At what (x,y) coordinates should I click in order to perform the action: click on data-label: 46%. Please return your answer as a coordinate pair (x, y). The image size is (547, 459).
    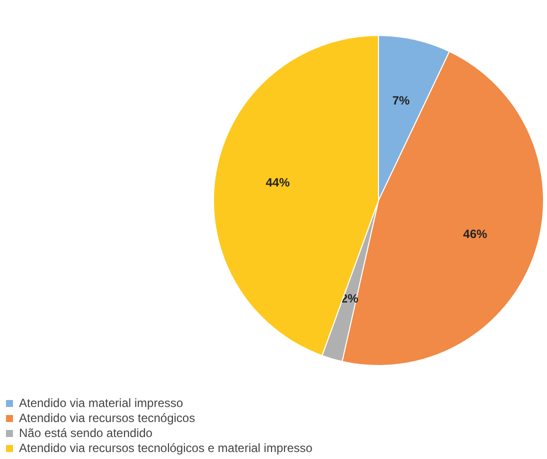
    Looking at the image, I should click on (475, 233).